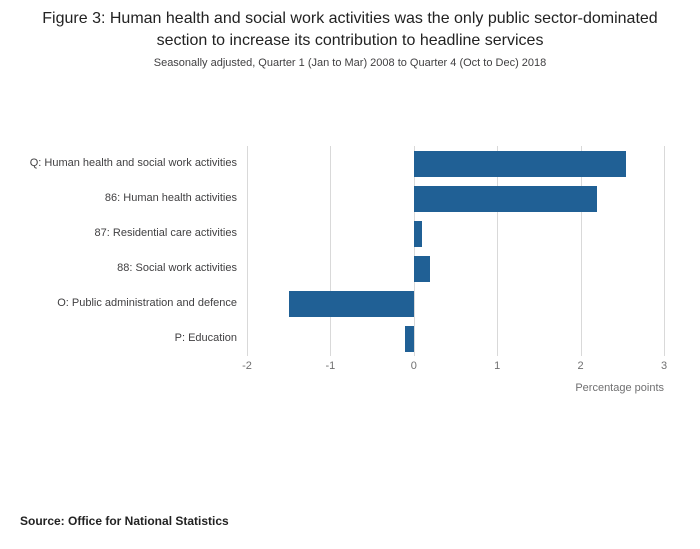 This screenshot has height=549, width=700. I want to click on source-text: Source: Office for National Statistics, so click(124, 521).